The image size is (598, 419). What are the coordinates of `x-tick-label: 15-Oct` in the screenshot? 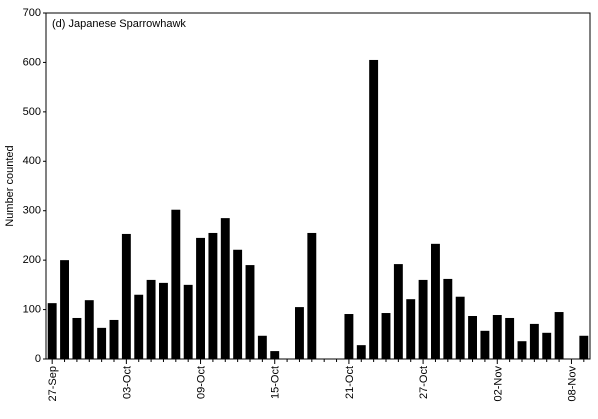 It's located at (276, 382).